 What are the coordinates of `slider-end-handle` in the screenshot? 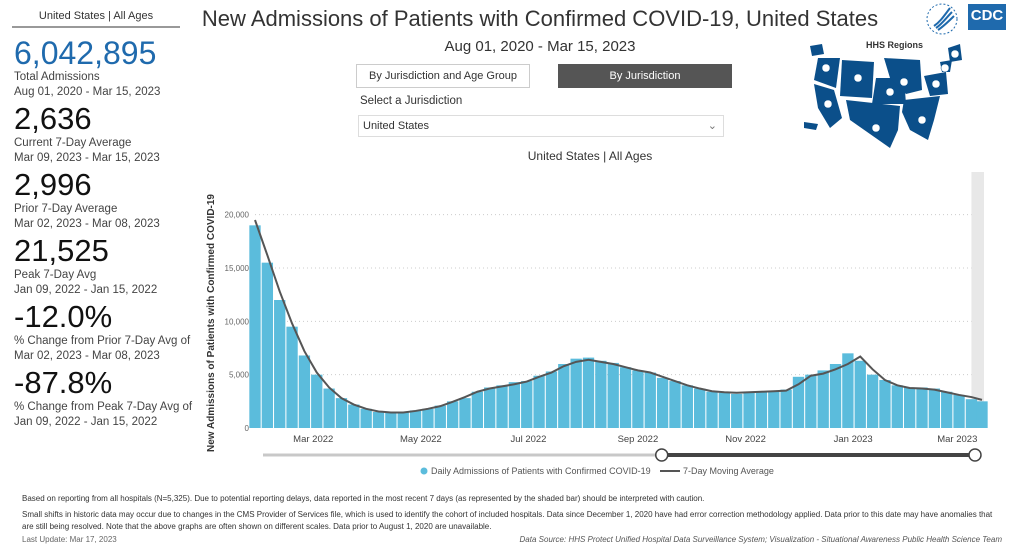 It's located at (975, 455).